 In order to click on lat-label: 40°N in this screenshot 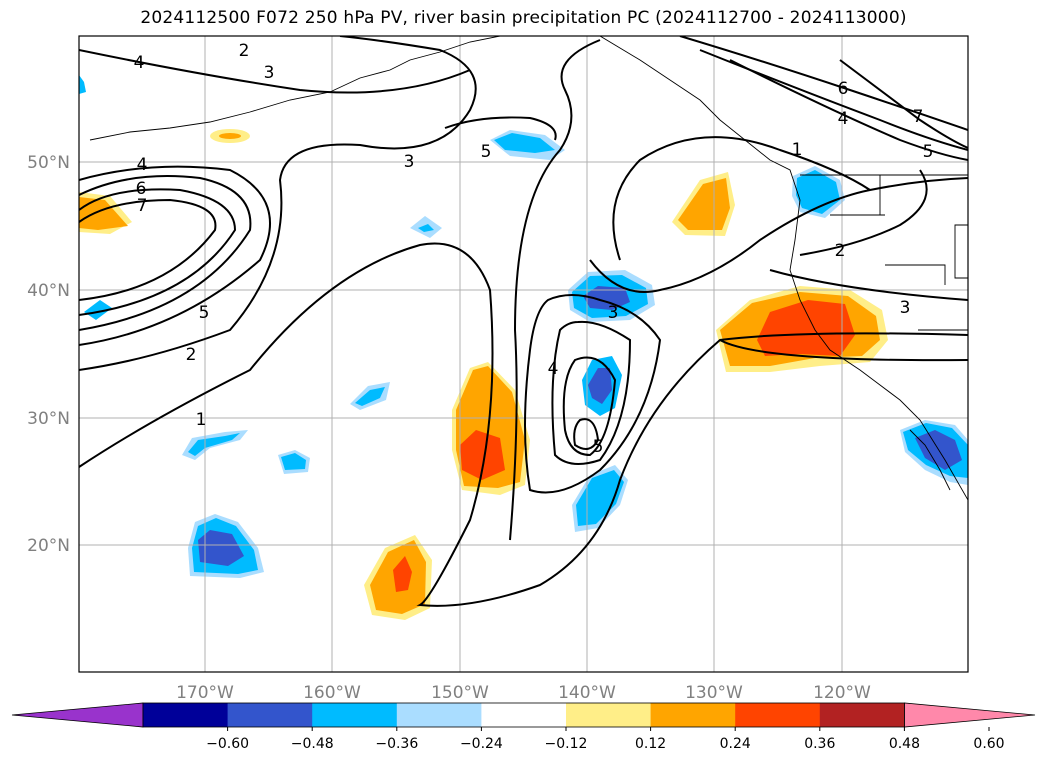, I will do `click(48, 291)`.